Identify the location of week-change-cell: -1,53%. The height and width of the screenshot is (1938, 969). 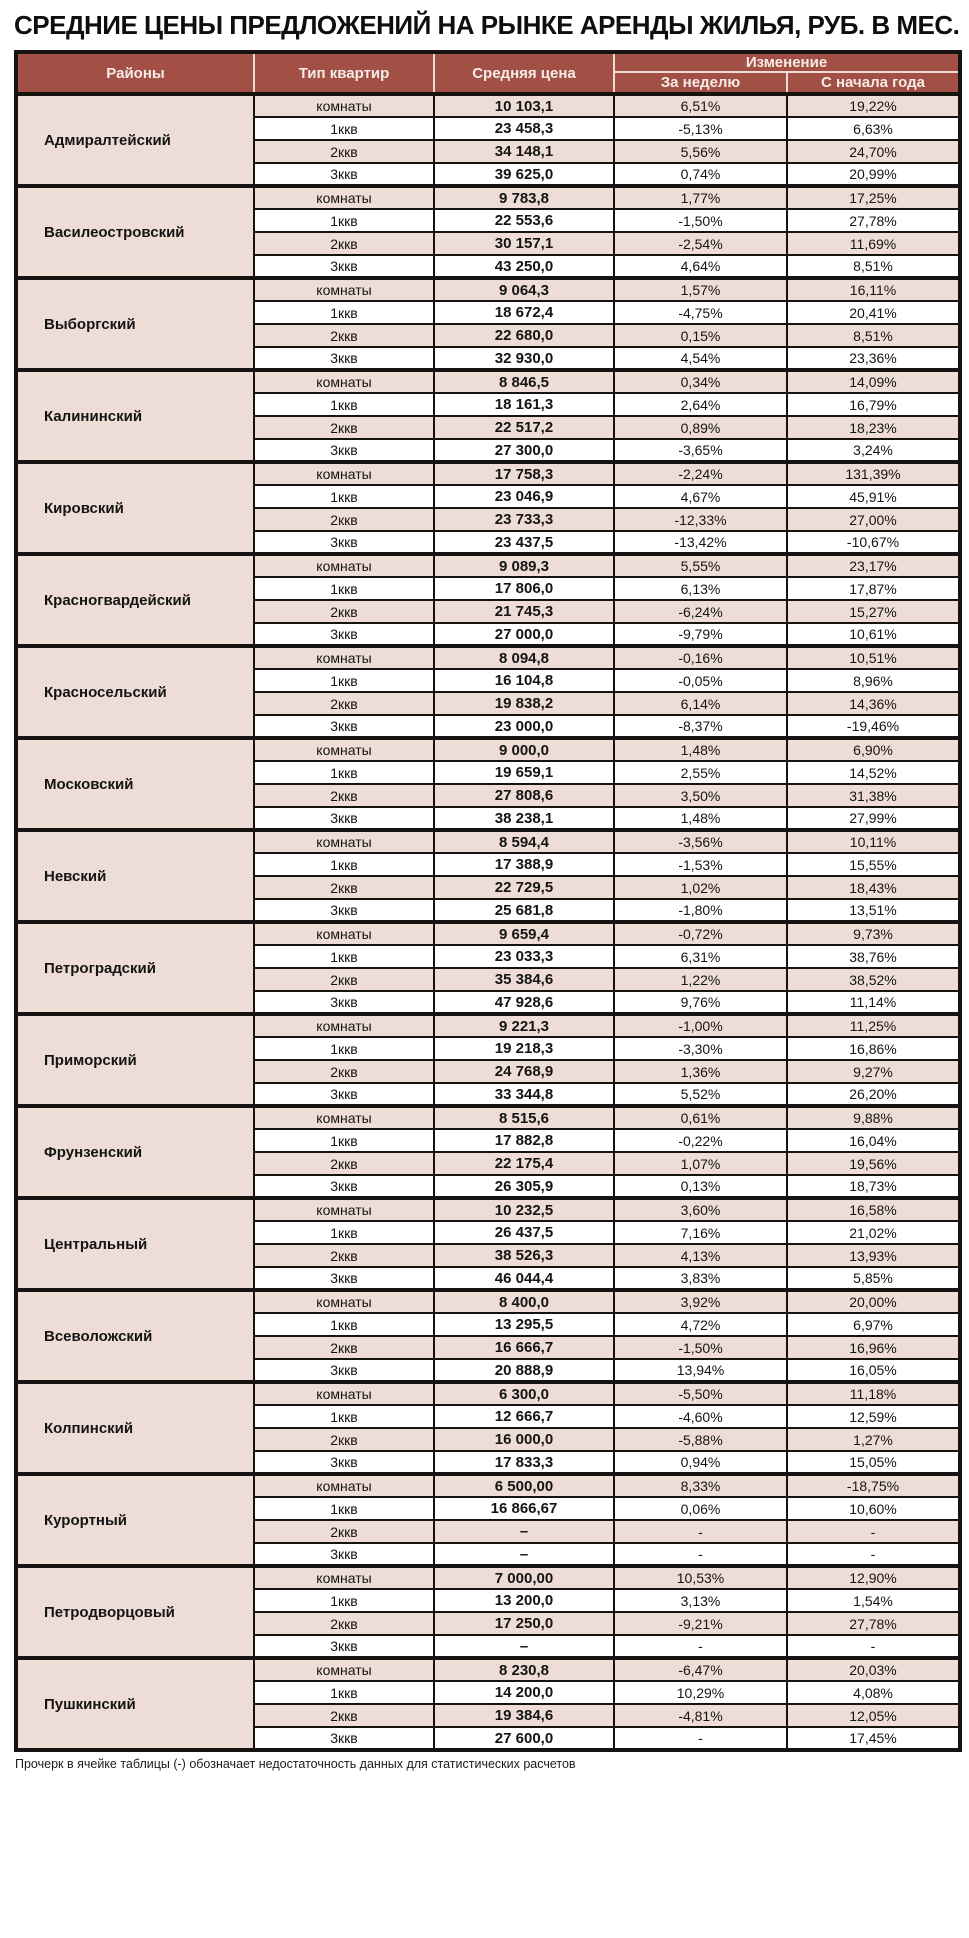
(700, 864).